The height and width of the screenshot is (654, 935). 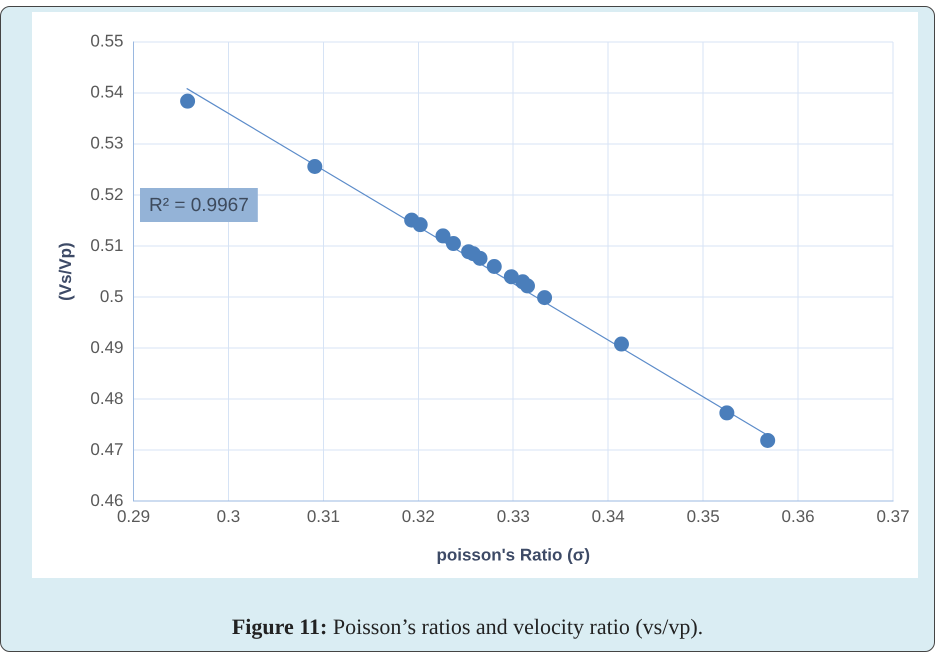 I want to click on caption: Figure 11: Poisson’s ratios and velocity ratio (vs/vp)., so click(x=467, y=627).